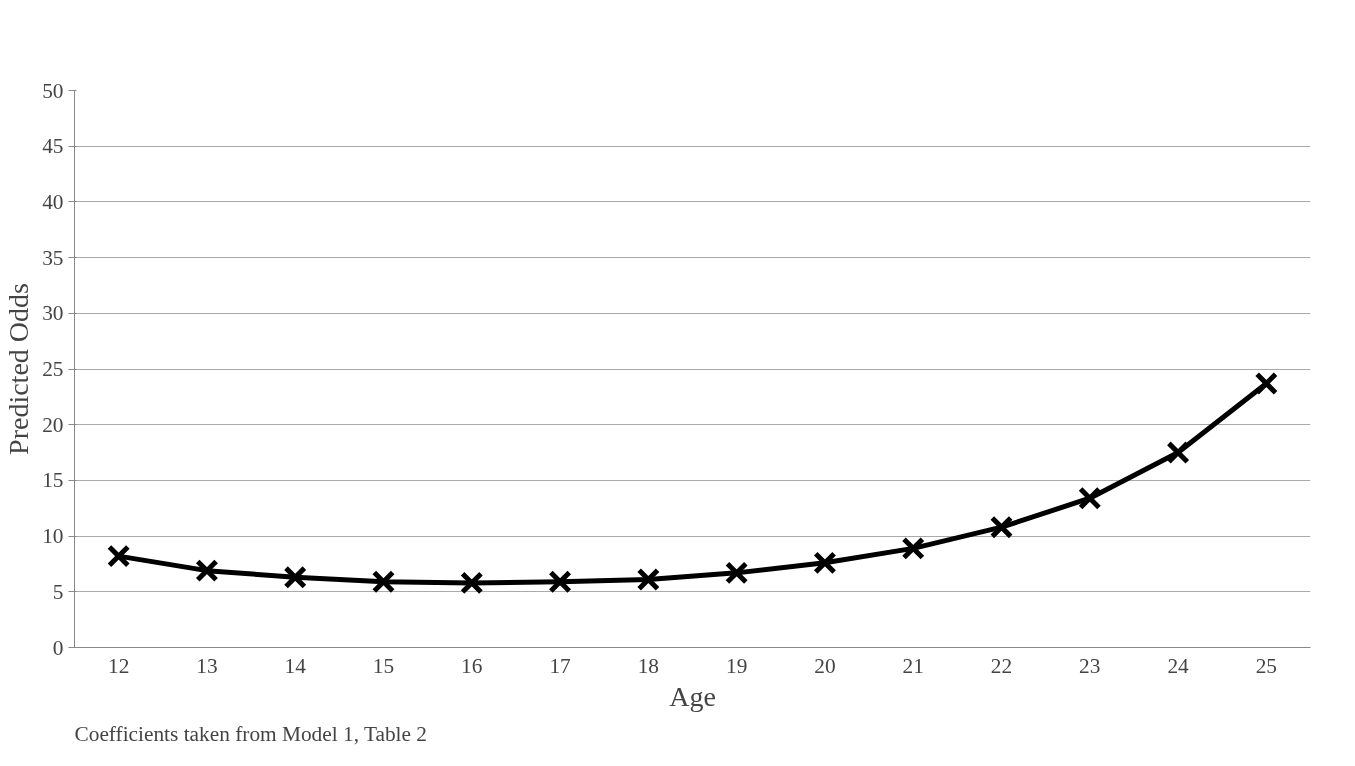  What do you see at coordinates (692, 696) in the screenshot?
I see `x-axis-title: Age` at bounding box center [692, 696].